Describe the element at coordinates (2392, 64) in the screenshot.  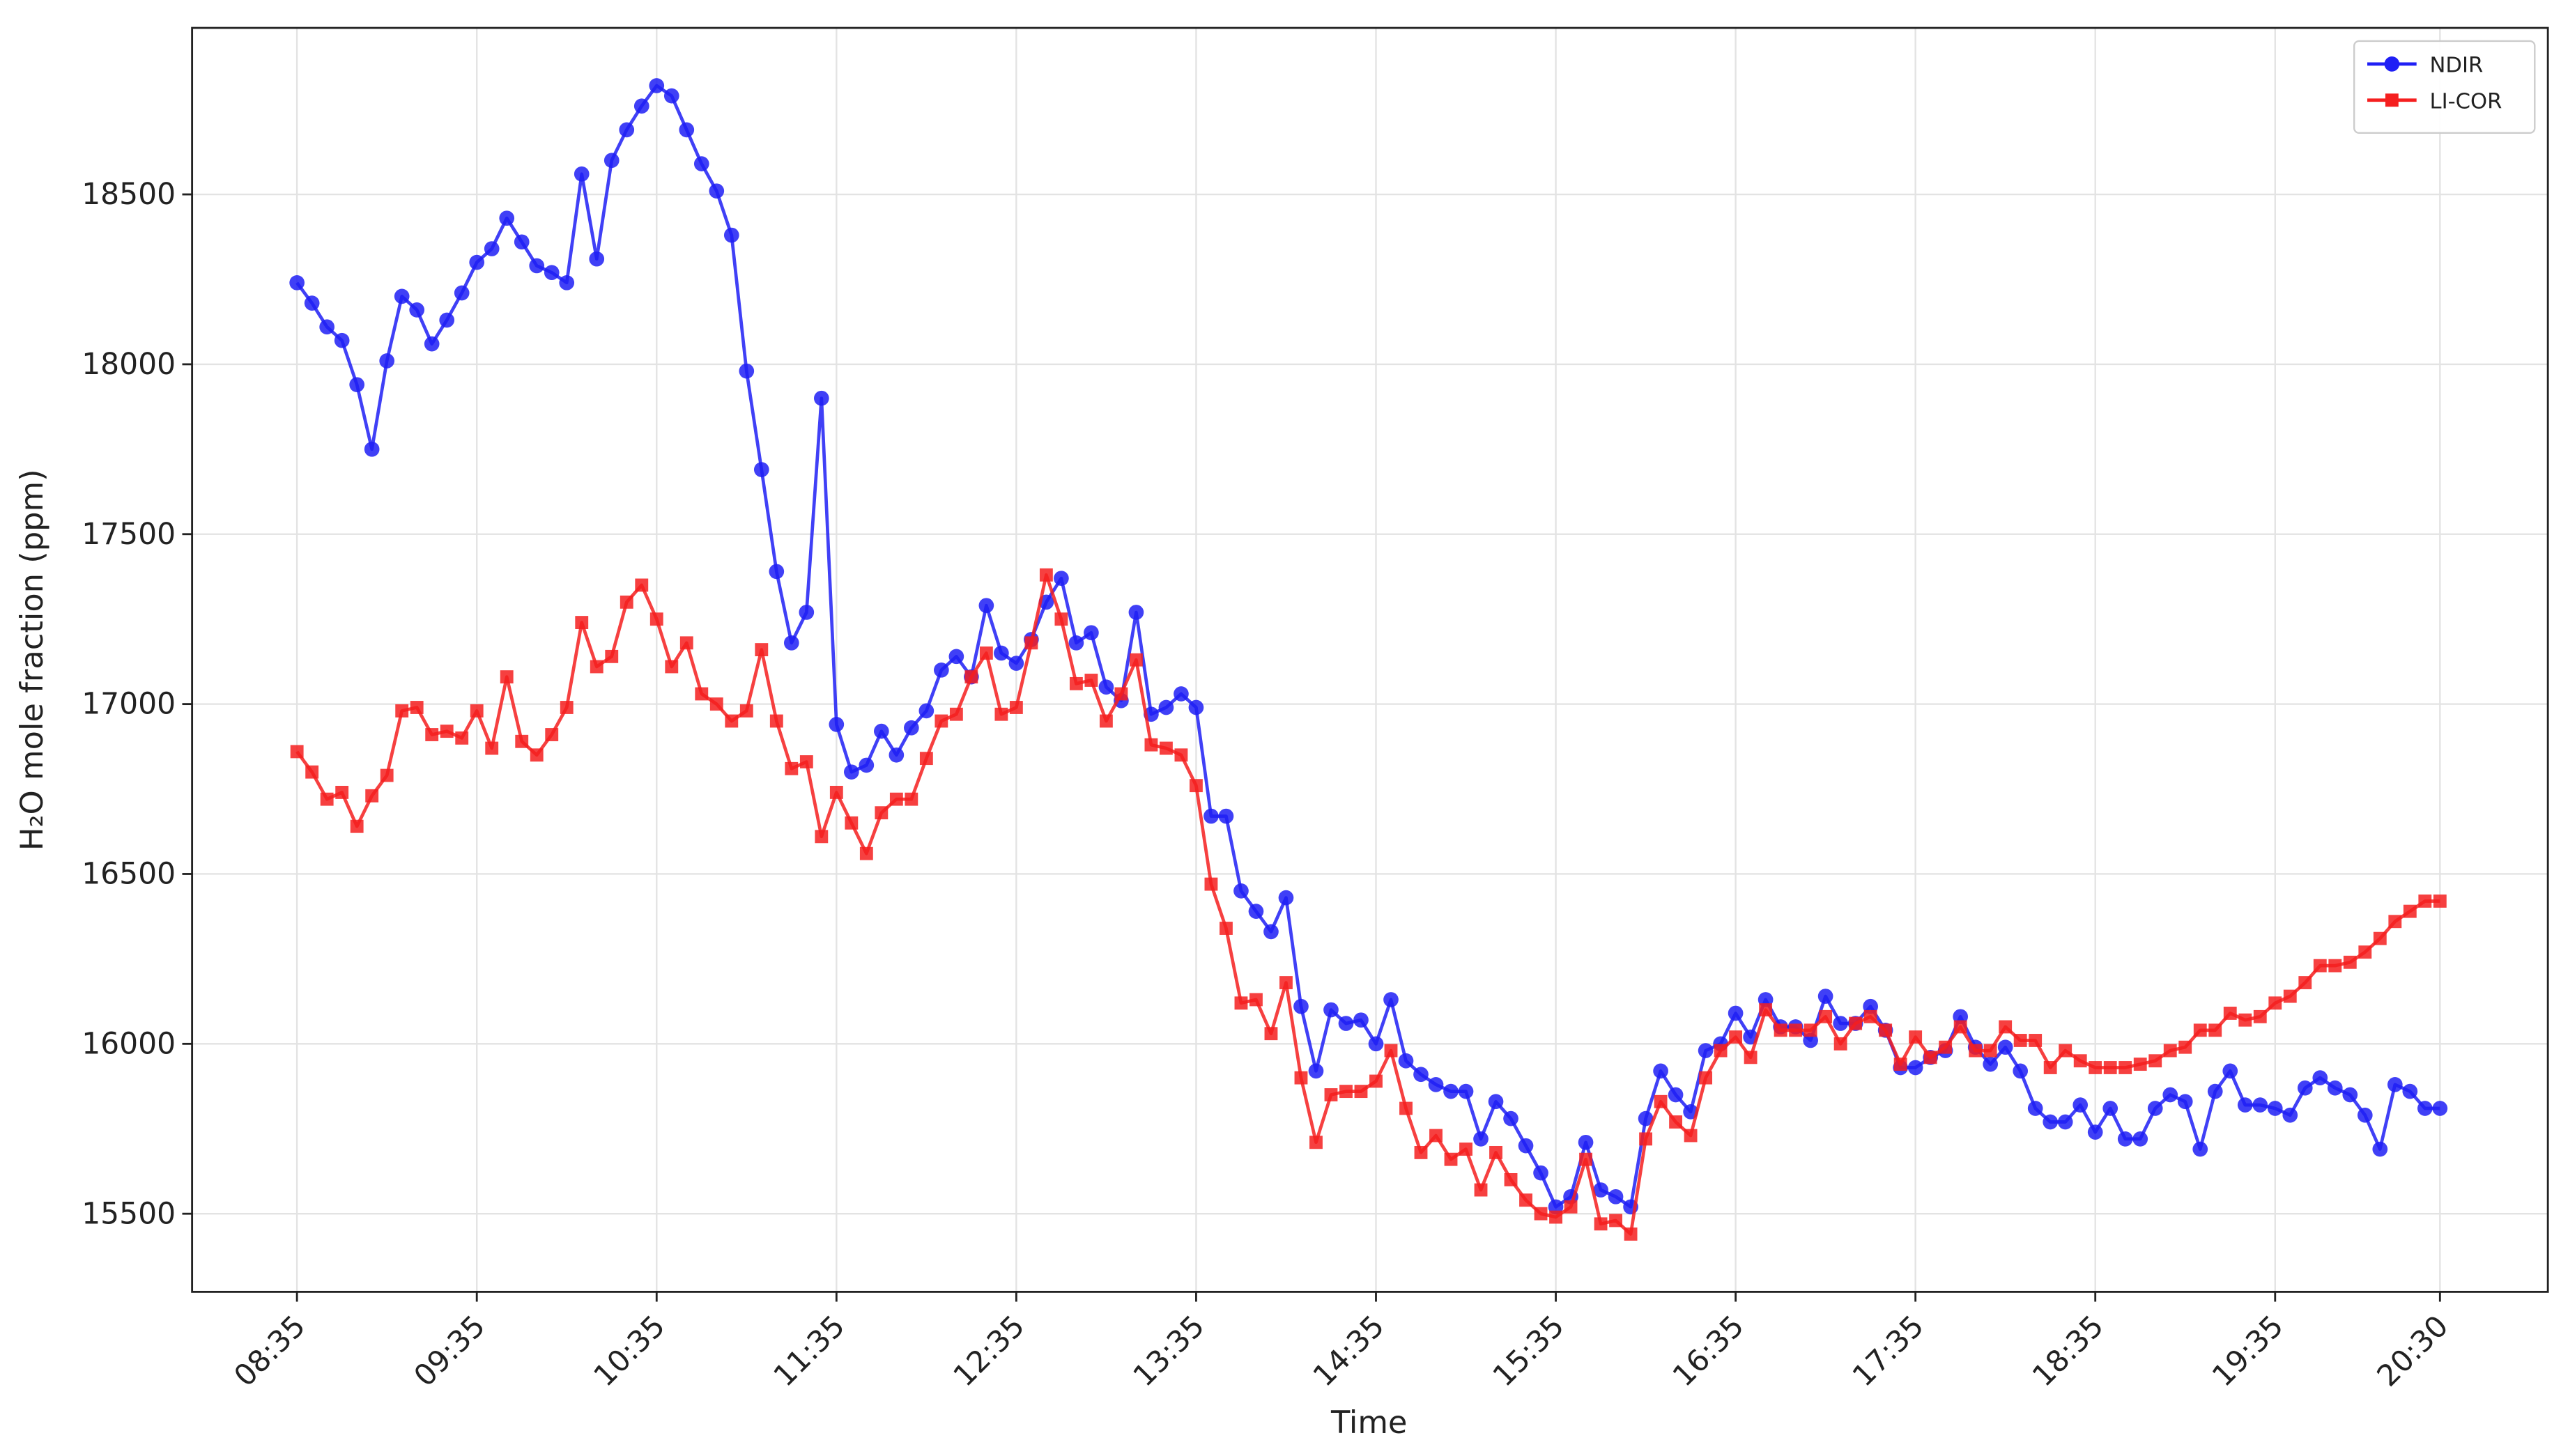
I see `legend-marker` at that location.